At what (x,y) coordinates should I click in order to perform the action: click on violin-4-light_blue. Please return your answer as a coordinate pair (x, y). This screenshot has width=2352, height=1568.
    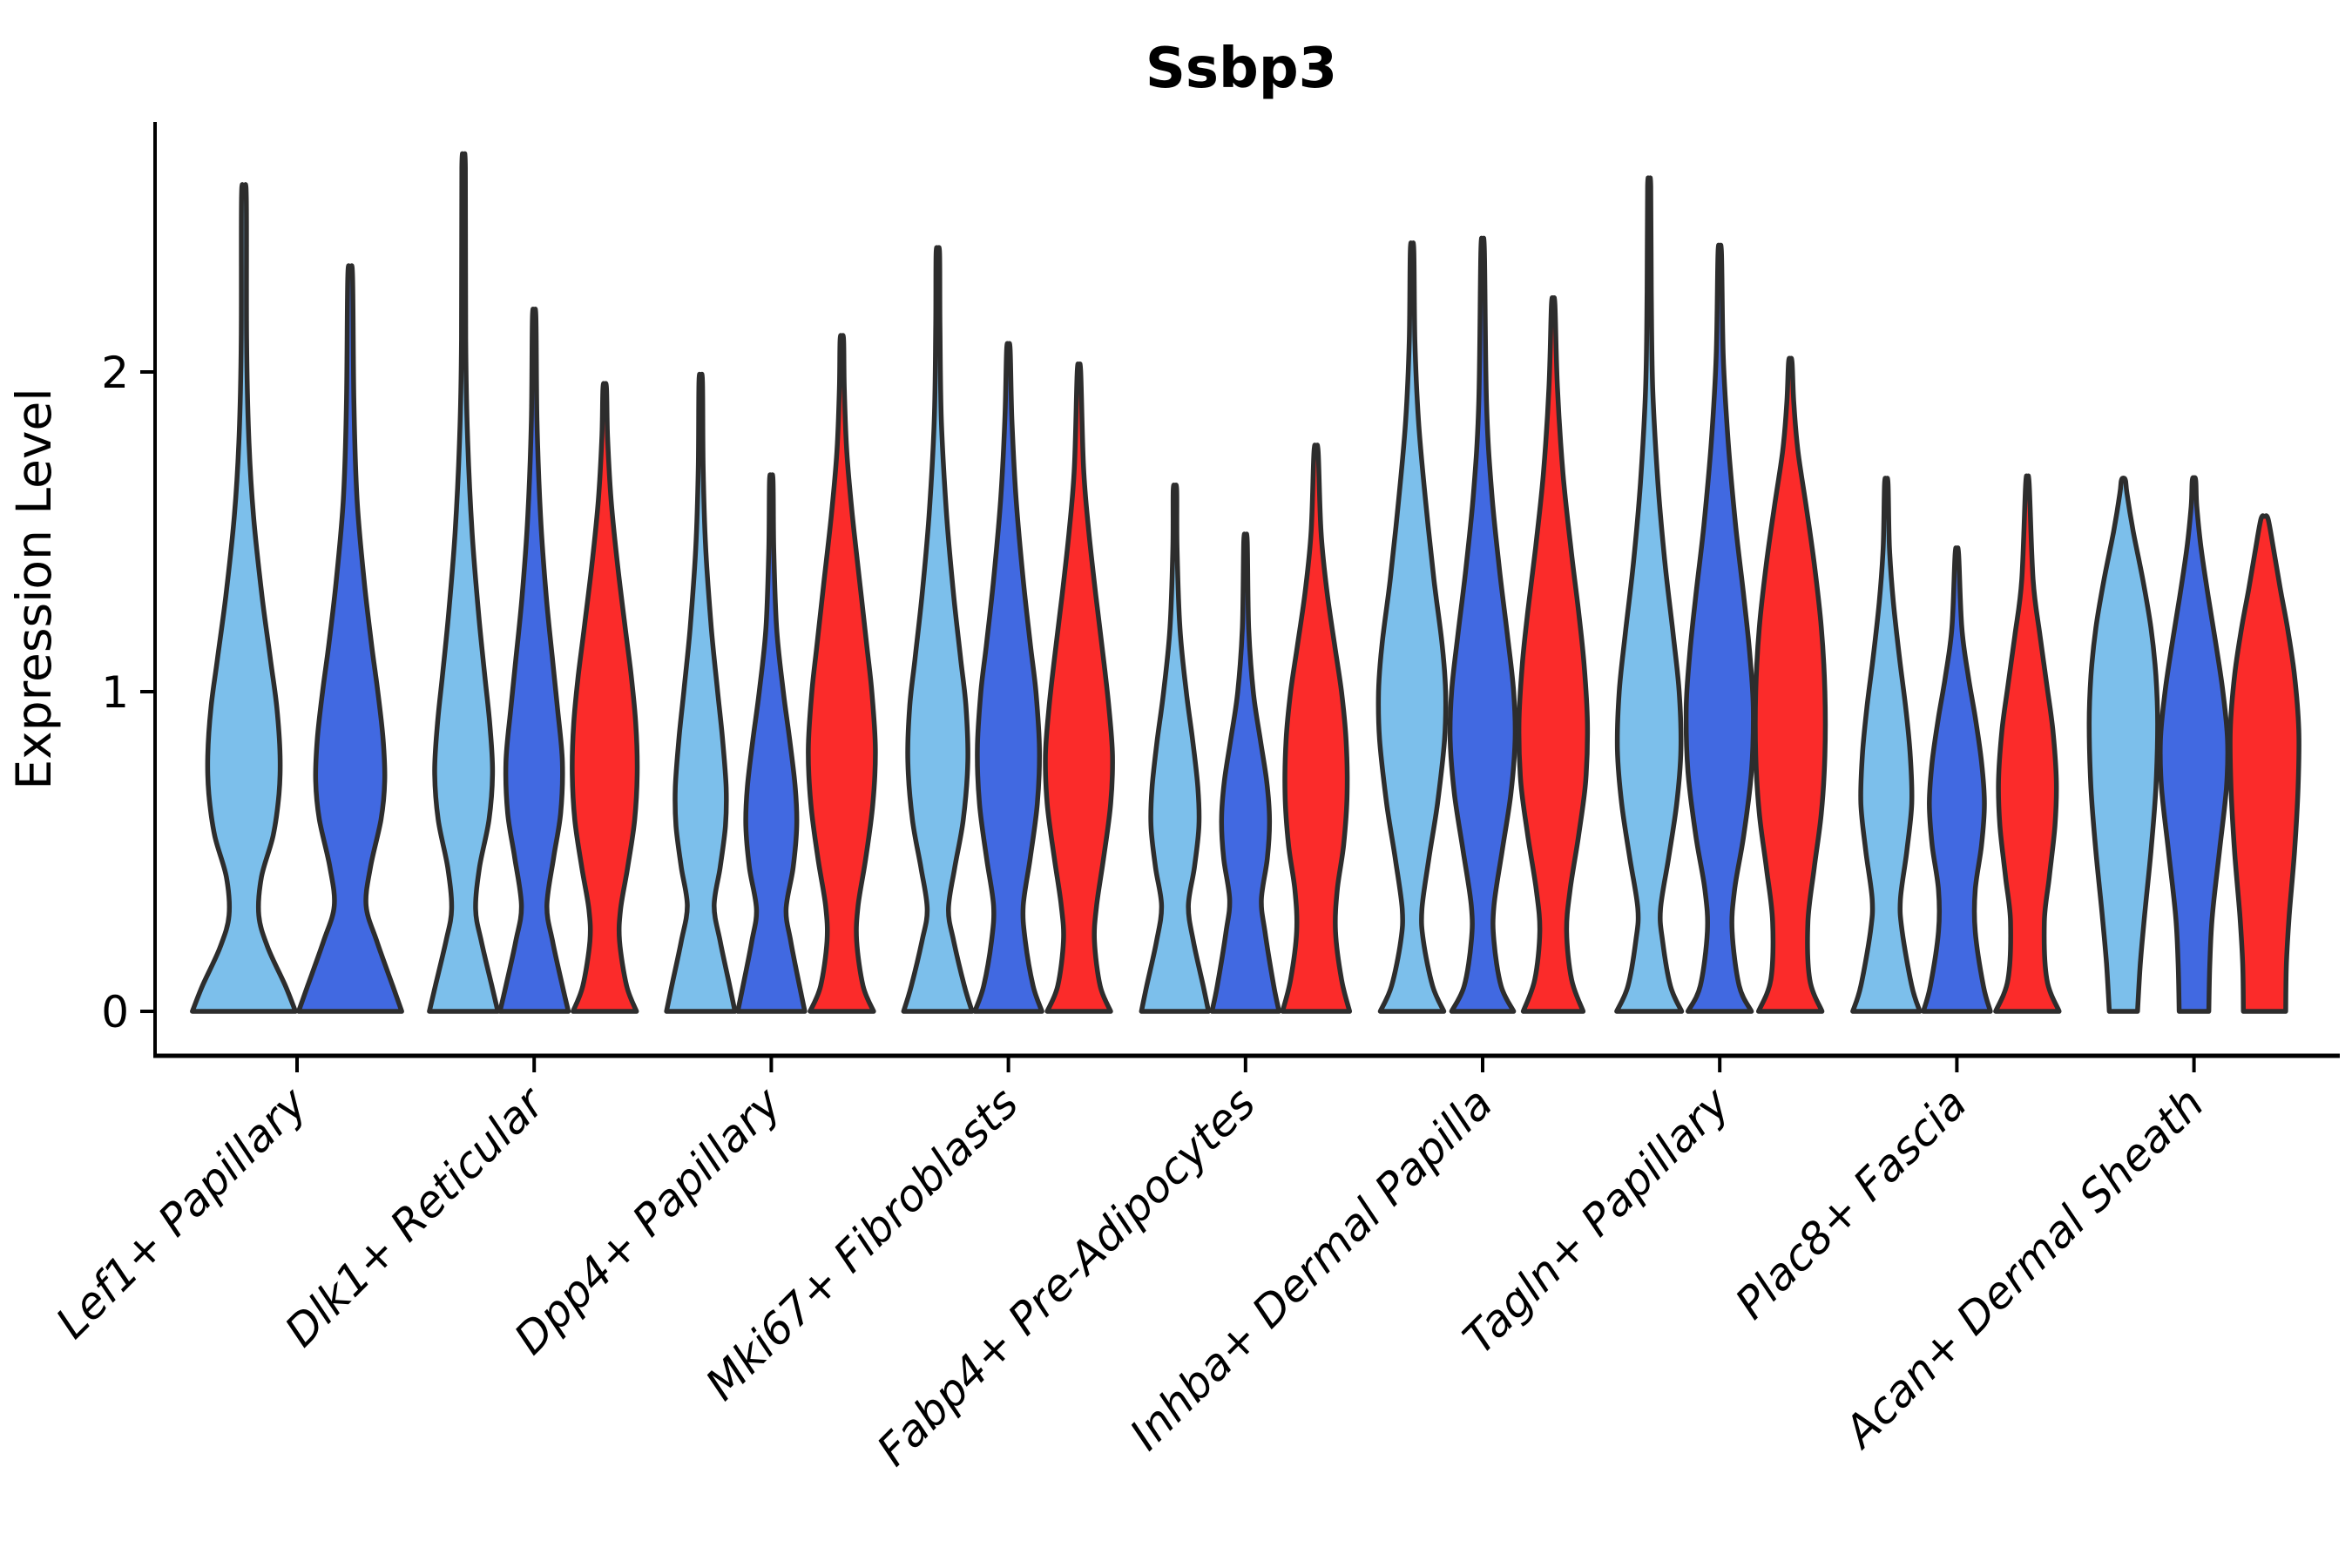
    Looking at the image, I should click on (1175, 748).